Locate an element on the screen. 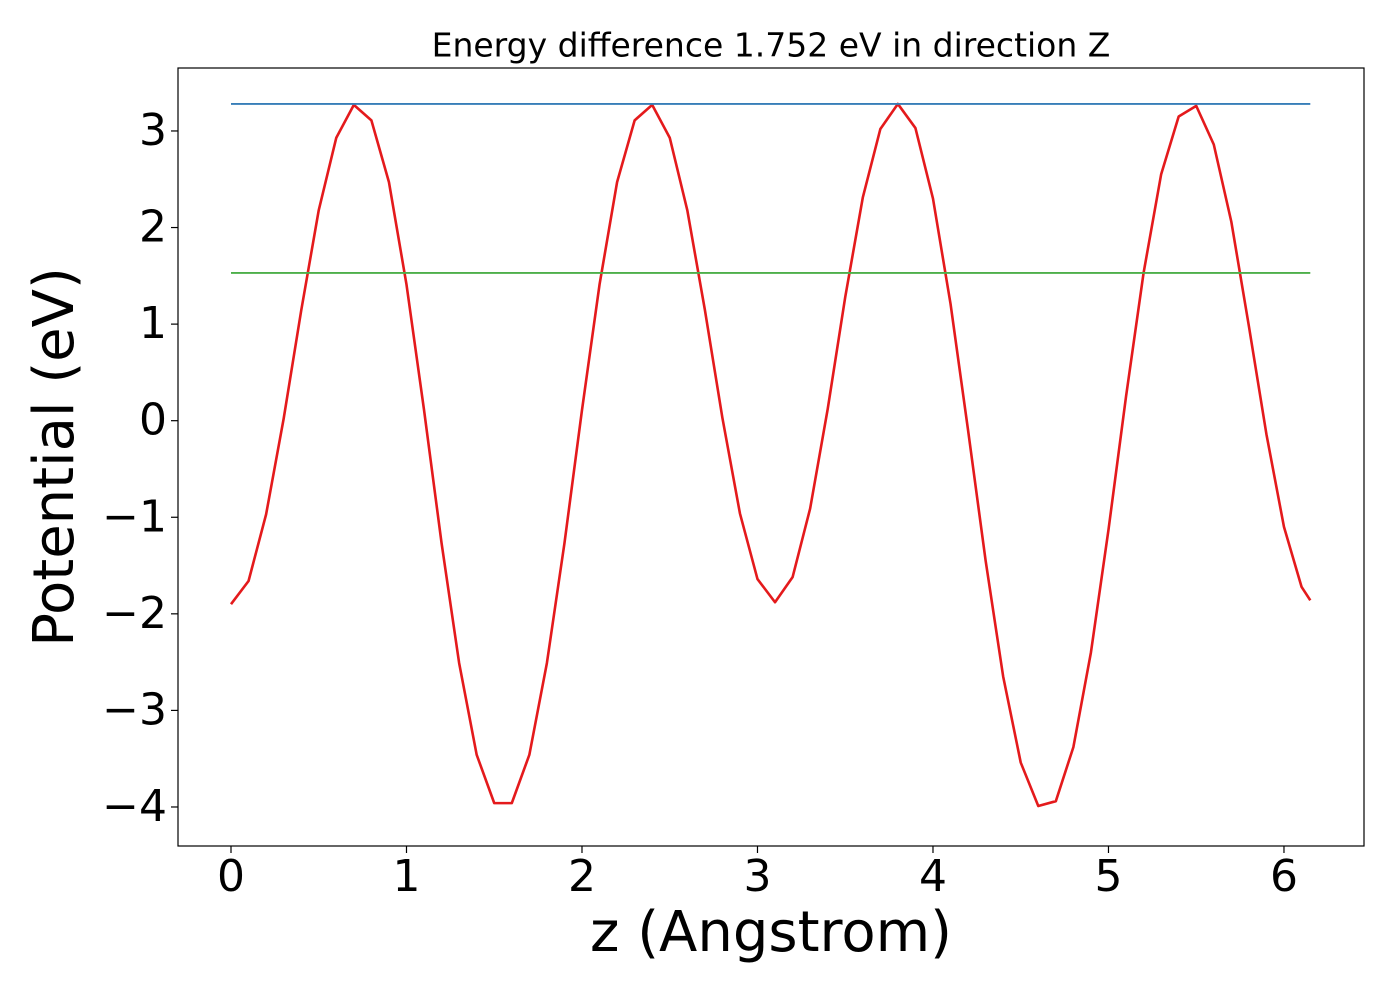 The width and height of the screenshot is (1400, 1000). x-tick-label: 4 is located at coordinates (933, 876).